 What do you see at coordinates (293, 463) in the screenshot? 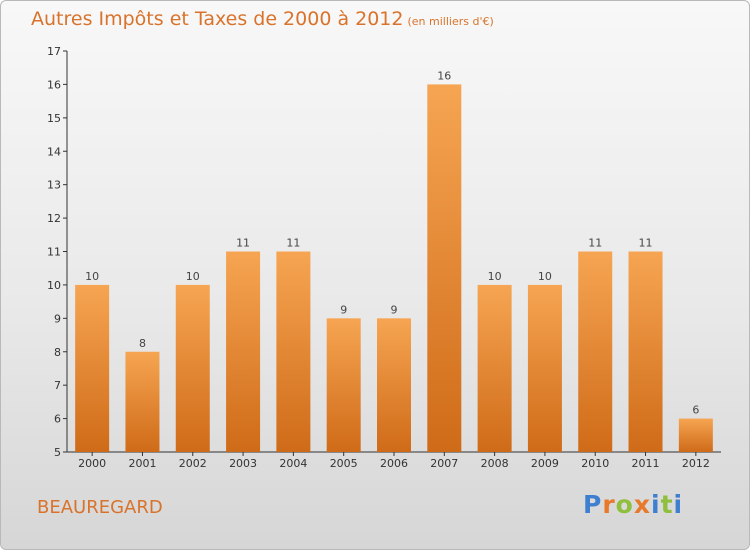
I see `x-tick-label: 2004` at bounding box center [293, 463].